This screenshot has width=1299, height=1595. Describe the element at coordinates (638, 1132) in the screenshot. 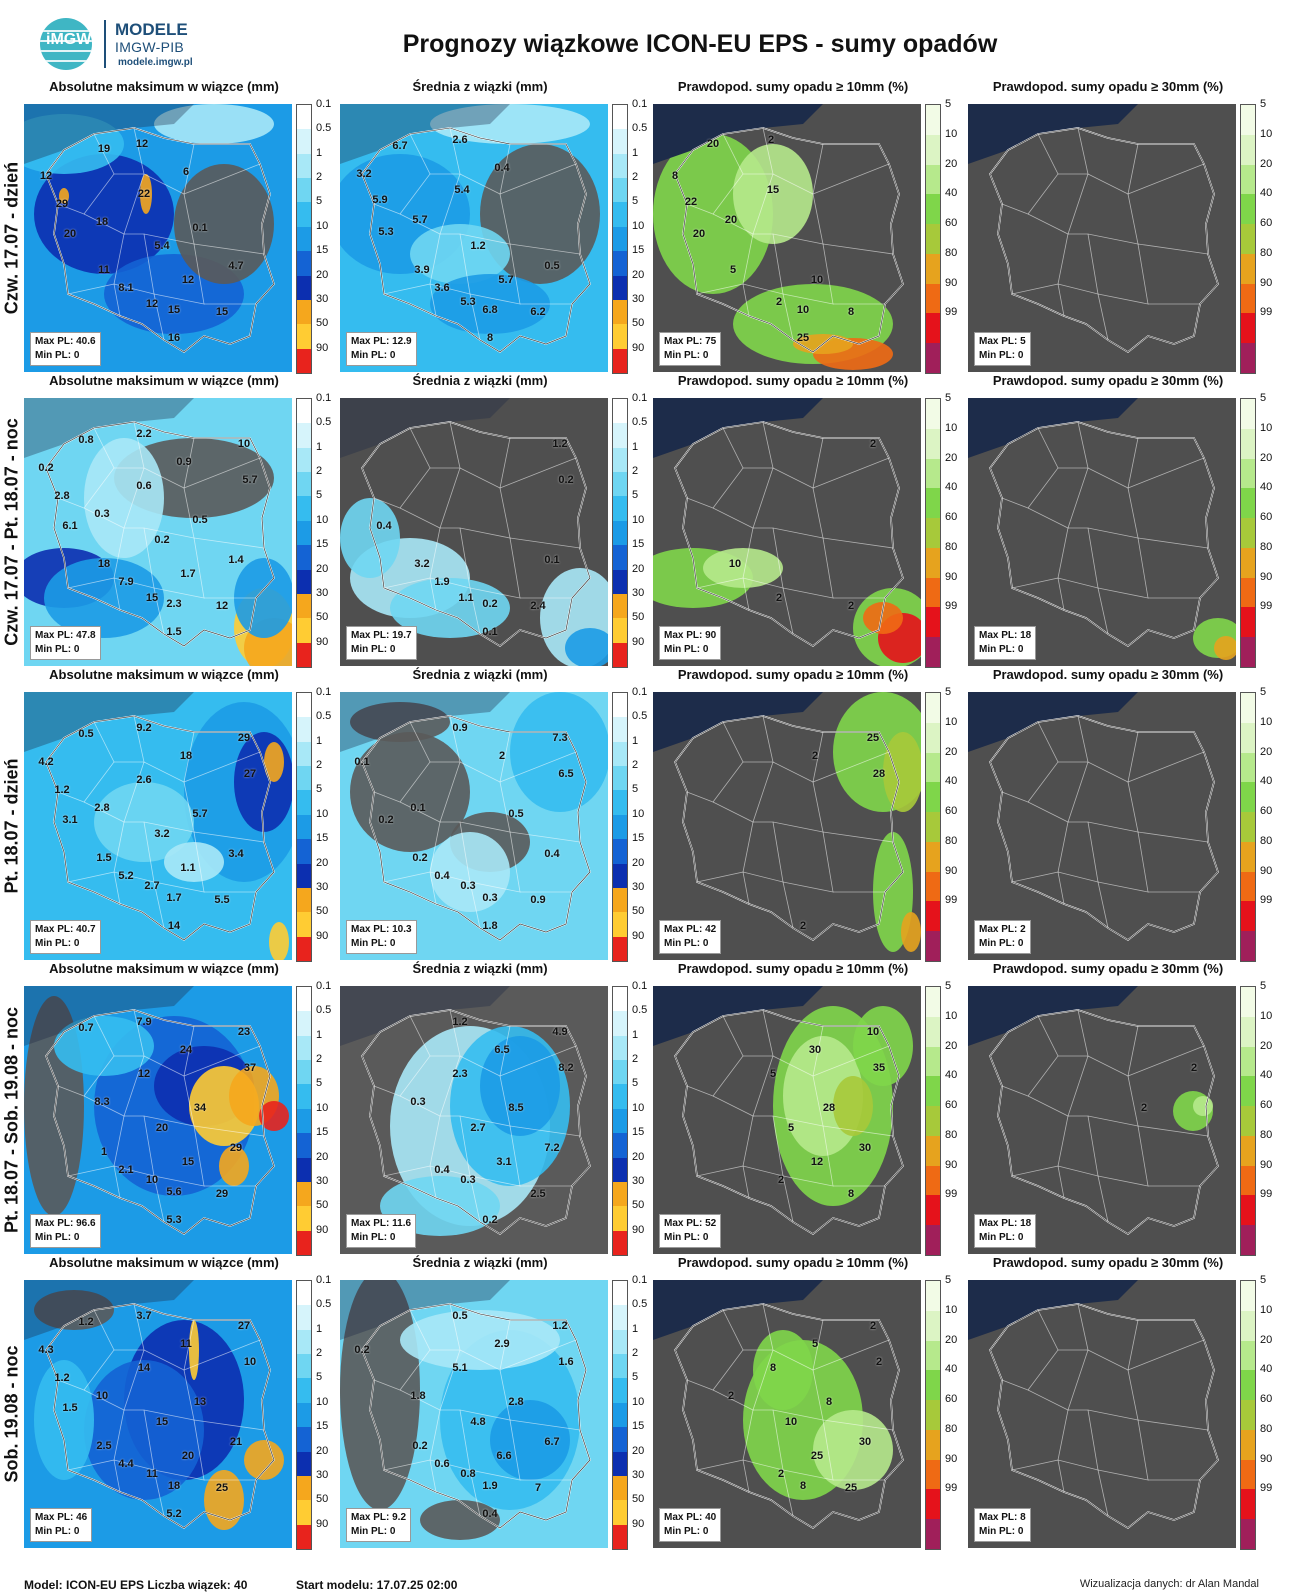

I see `color-scale-tick: 15` at that location.